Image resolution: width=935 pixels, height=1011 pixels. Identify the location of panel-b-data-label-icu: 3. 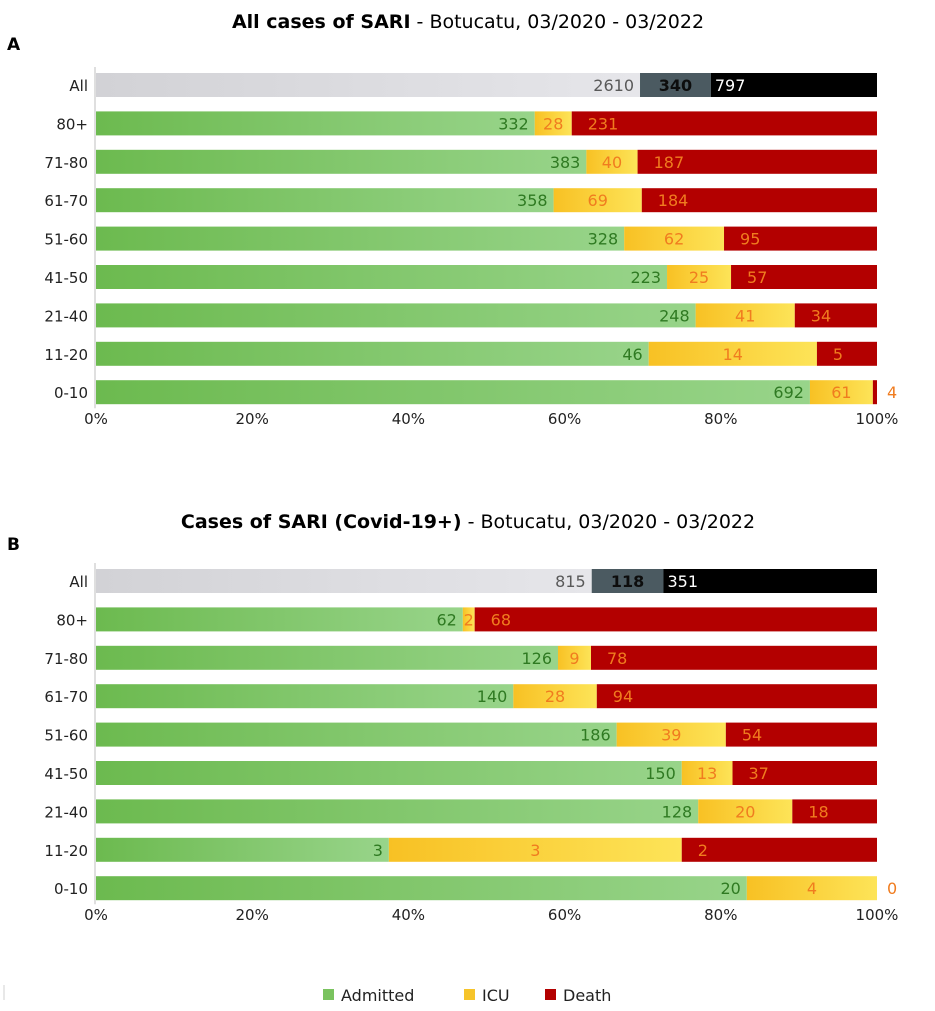
(535, 850).